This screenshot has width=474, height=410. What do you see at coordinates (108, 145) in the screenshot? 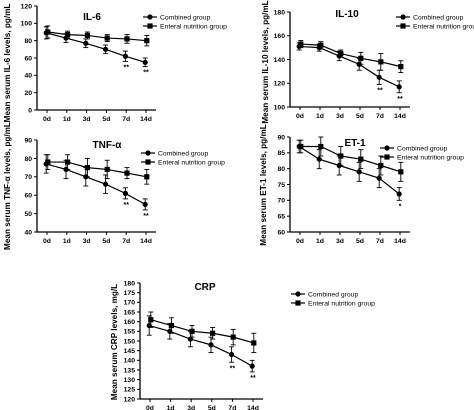
I see `chart-title: TNF-α` at bounding box center [108, 145].